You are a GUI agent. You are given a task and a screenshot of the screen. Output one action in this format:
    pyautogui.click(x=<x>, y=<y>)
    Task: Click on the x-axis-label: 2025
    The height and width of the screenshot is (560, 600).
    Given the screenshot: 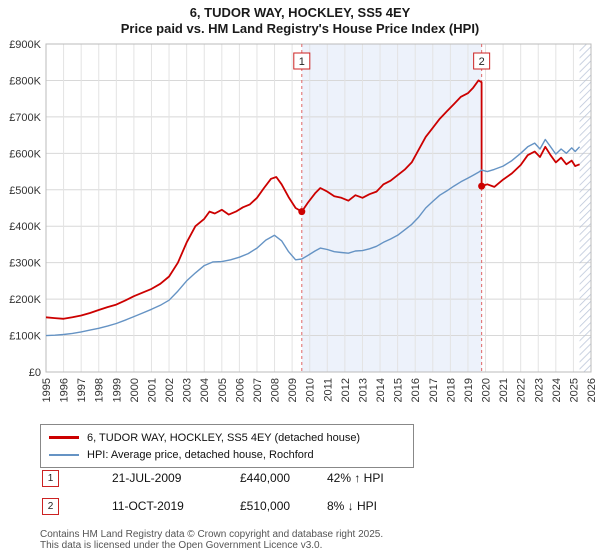 What is the action you would take?
    pyautogui.click(x=574, y=390)
    